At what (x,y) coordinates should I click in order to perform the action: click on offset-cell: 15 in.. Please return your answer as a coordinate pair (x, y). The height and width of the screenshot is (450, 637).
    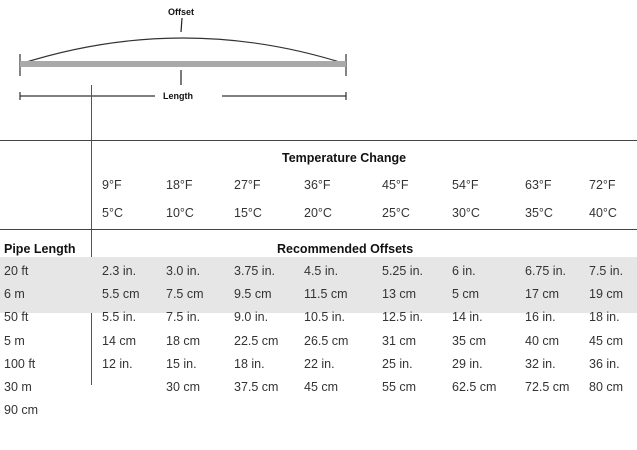
    Looking at the image, I should click on (181, 364).